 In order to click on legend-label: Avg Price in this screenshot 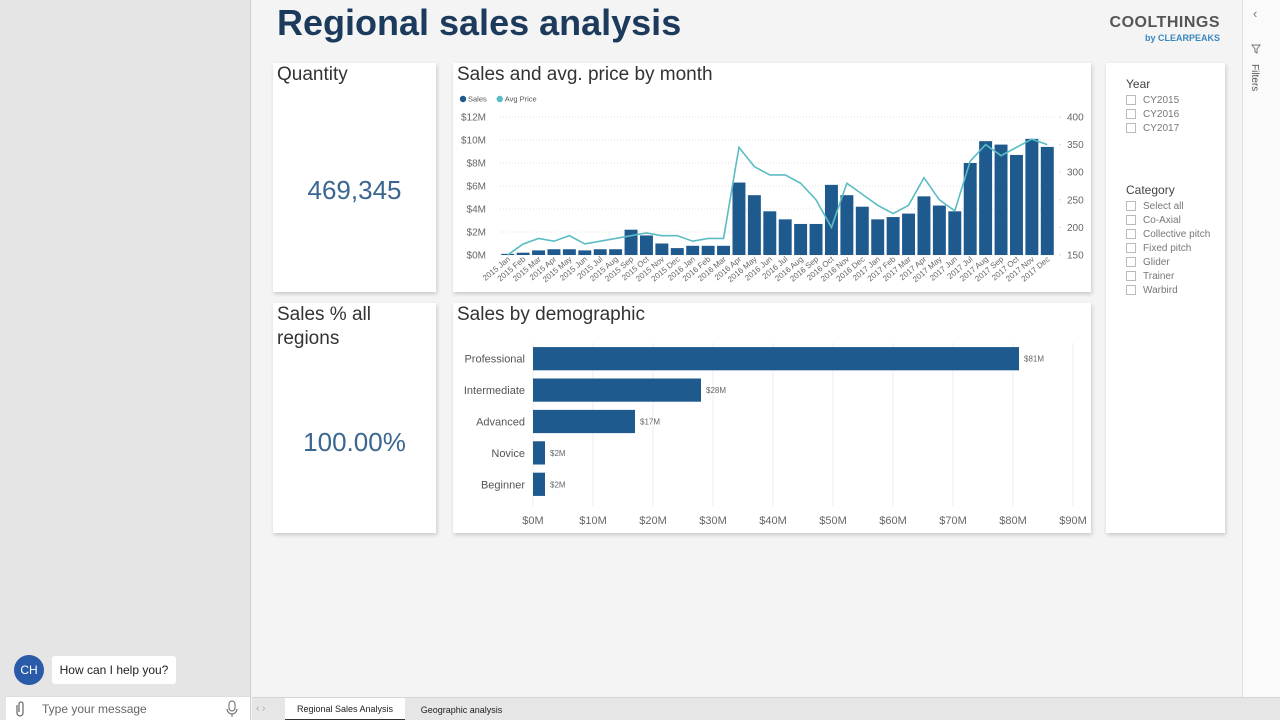, I will do `click(521, 99)`.